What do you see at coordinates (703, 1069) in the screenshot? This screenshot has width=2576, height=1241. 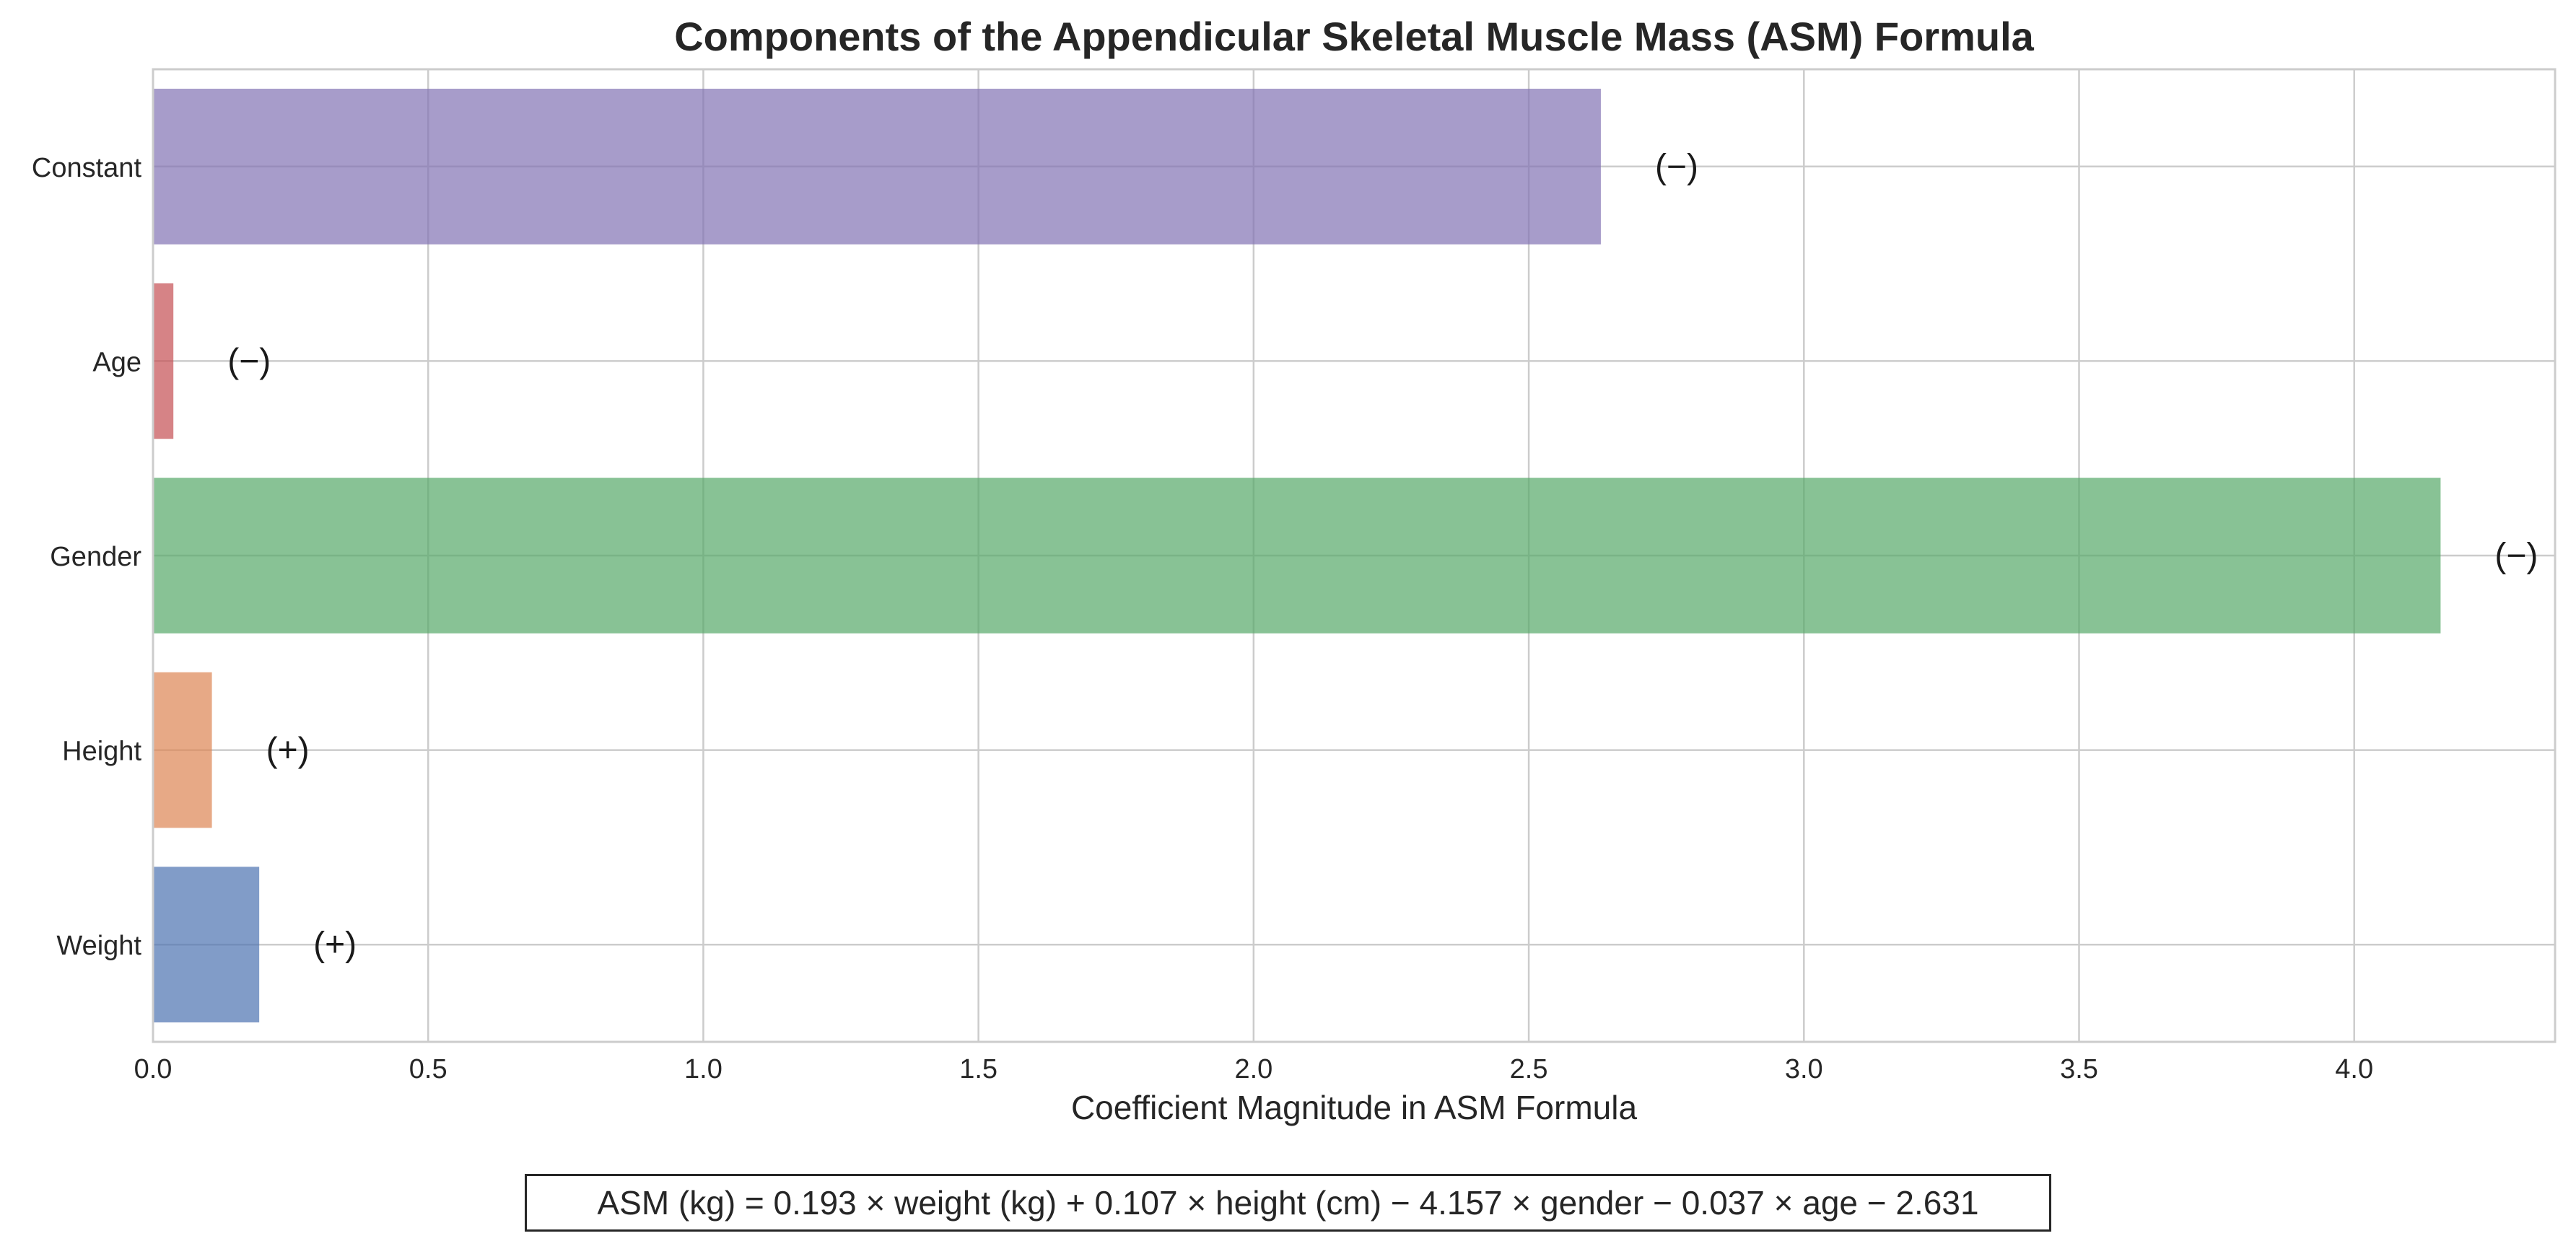 I see `x-tick-label: 1.0` at bounding box center [703, 1069].